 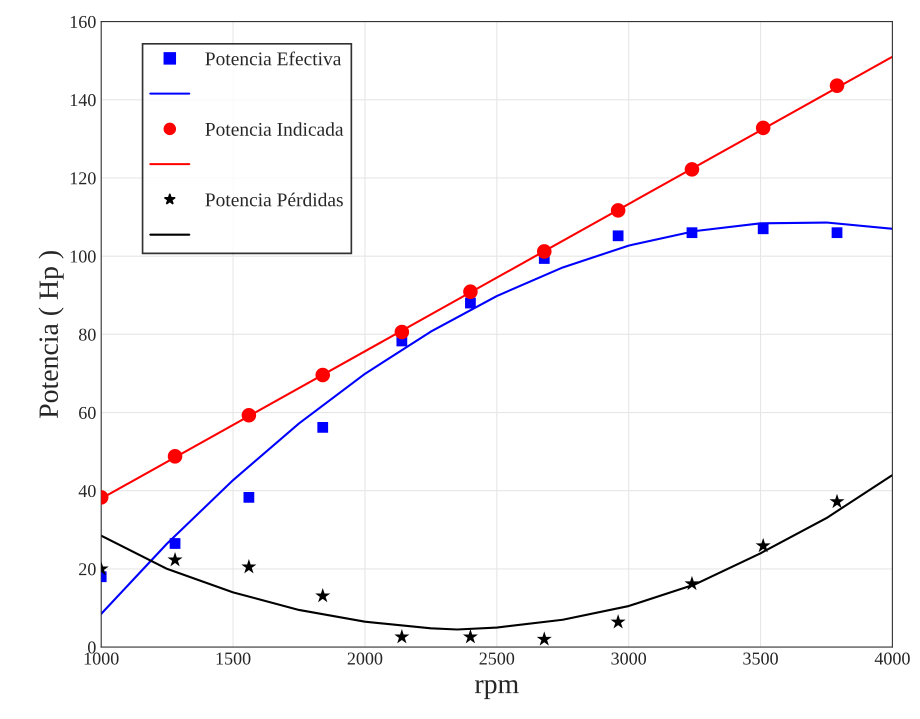 What do you see at coordinates (87, 491) in the screenshot?
I see `y-tick-label: 40` at bounding box center [87, 491].